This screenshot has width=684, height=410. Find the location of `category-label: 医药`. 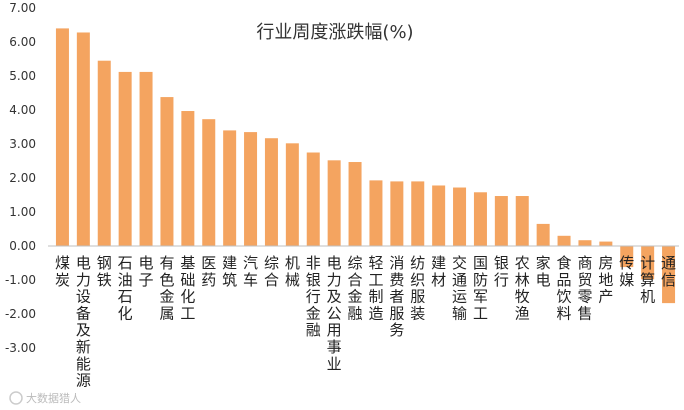

category-label: 医药 is located at coordinates (208, 271).